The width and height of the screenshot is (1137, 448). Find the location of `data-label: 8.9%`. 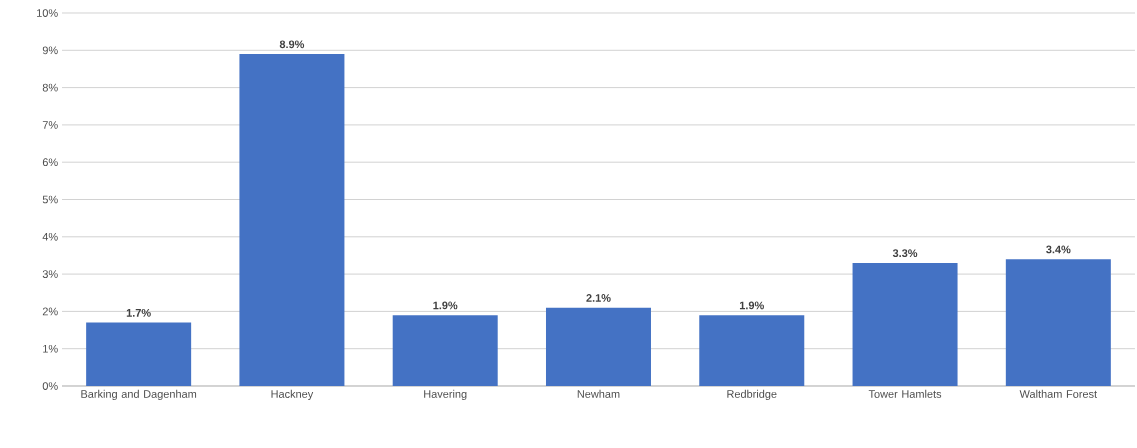

data-label: 8.9% is located at coordinates (292, 44).